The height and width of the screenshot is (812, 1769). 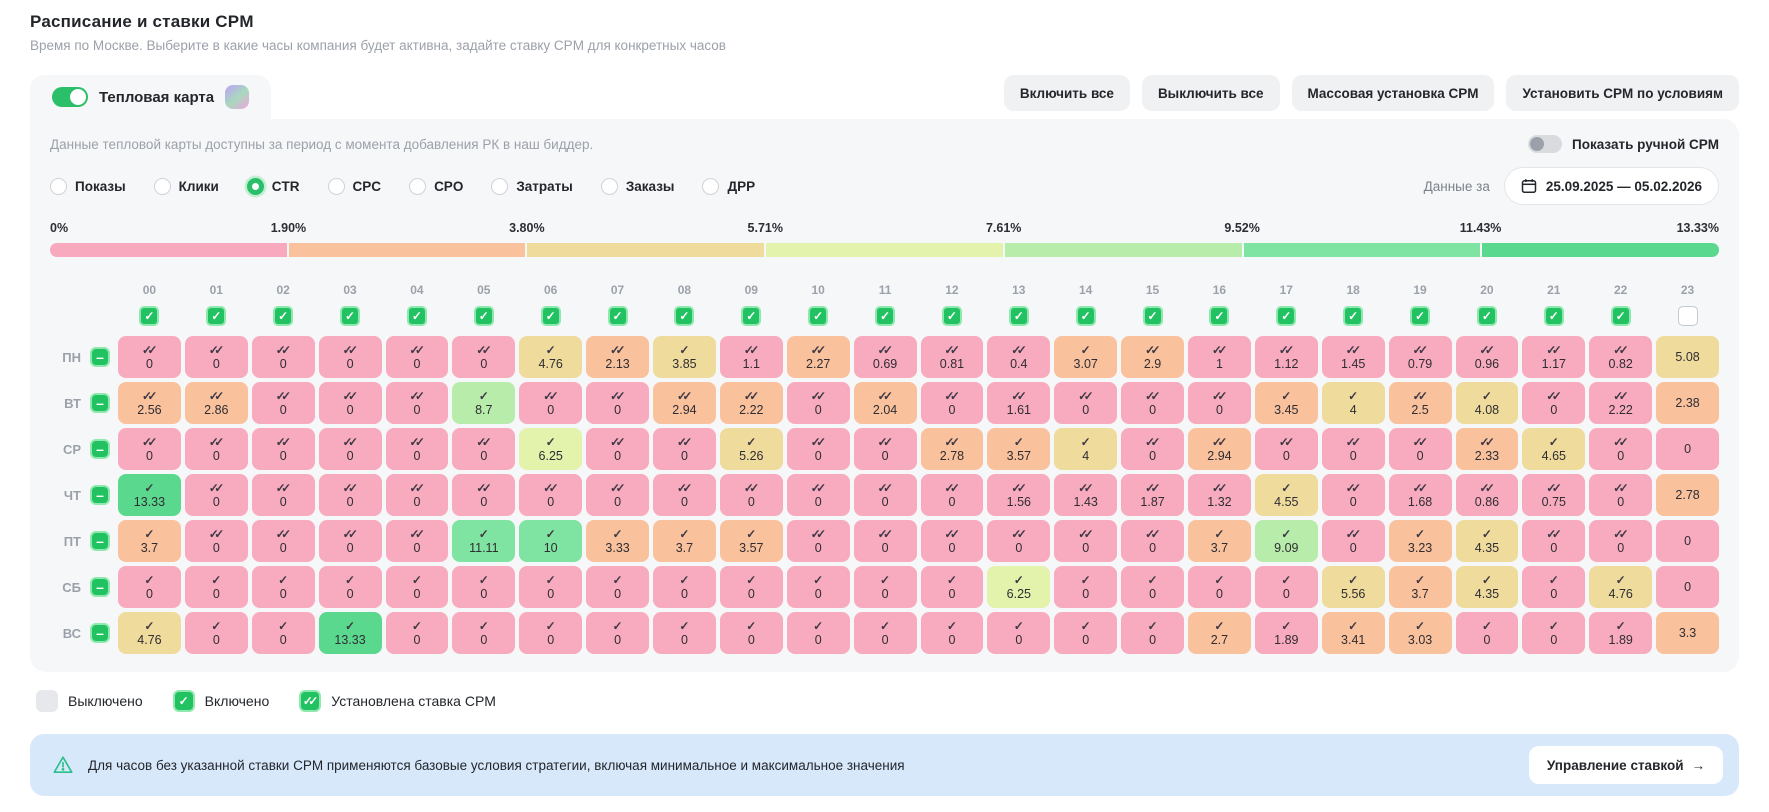 I want to click on heat-cell-СР-06: ✓ 6.25, so click(x=551, y=449).